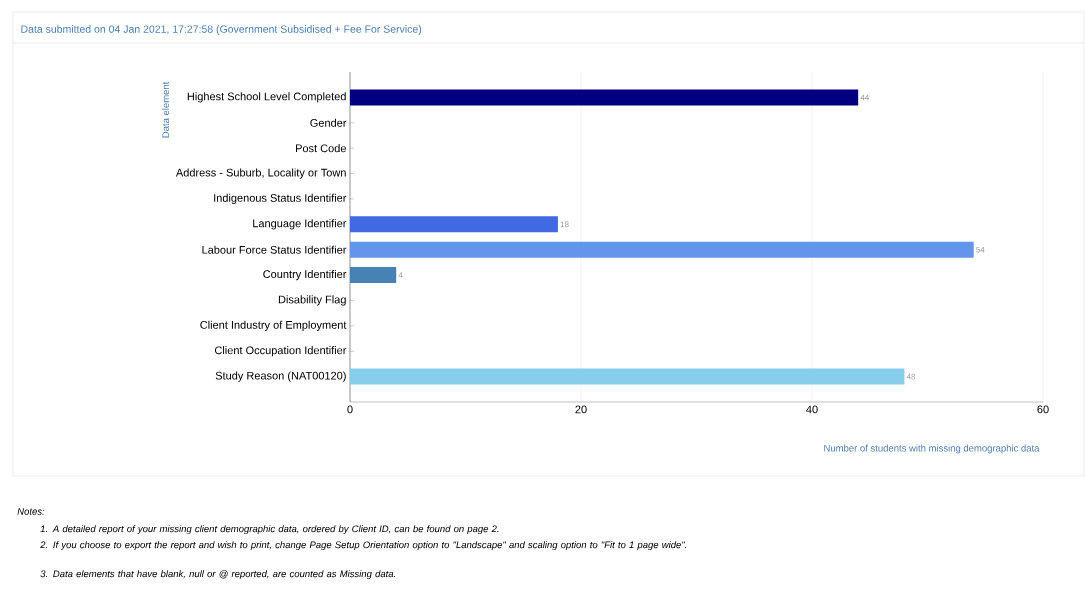  What do you see at coordinates (328, 122) in the screenshot?
I see `y-tick-label: Gender` at bounding box center [328, 122].